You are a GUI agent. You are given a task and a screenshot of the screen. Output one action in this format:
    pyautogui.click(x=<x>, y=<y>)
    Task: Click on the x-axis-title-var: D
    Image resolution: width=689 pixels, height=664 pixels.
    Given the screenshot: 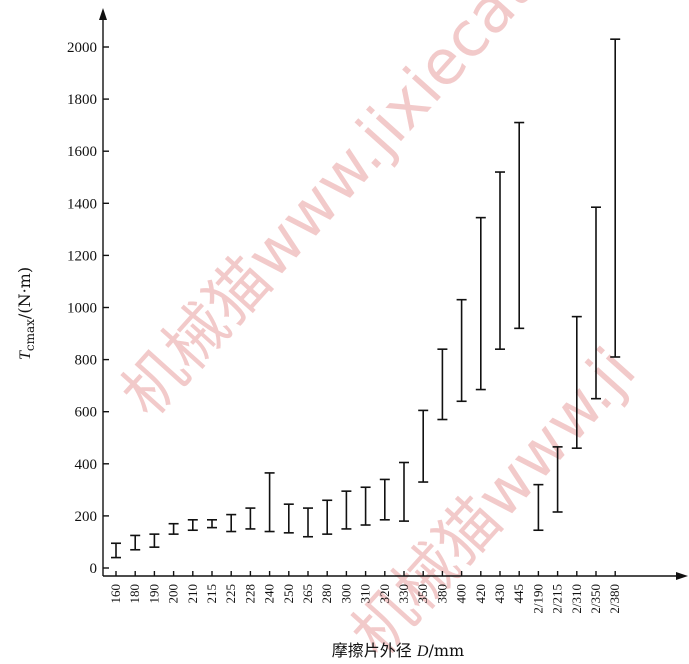 What is the action you would take?
    pyautogui.click(x=422, y=651)
    